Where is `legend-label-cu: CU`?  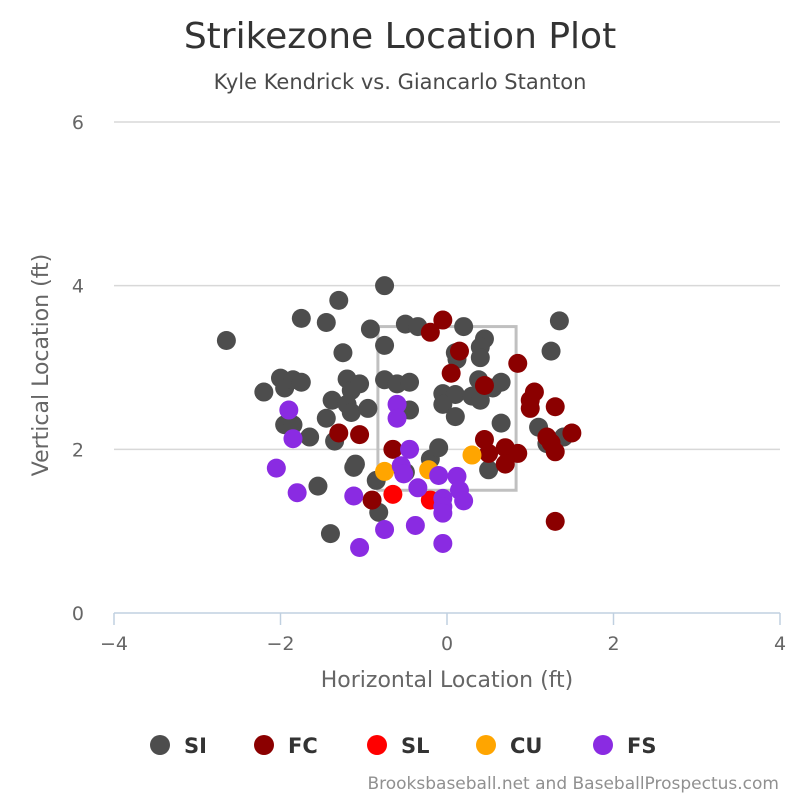 legend-label-cu: CU is located at coordinates (526, 746).